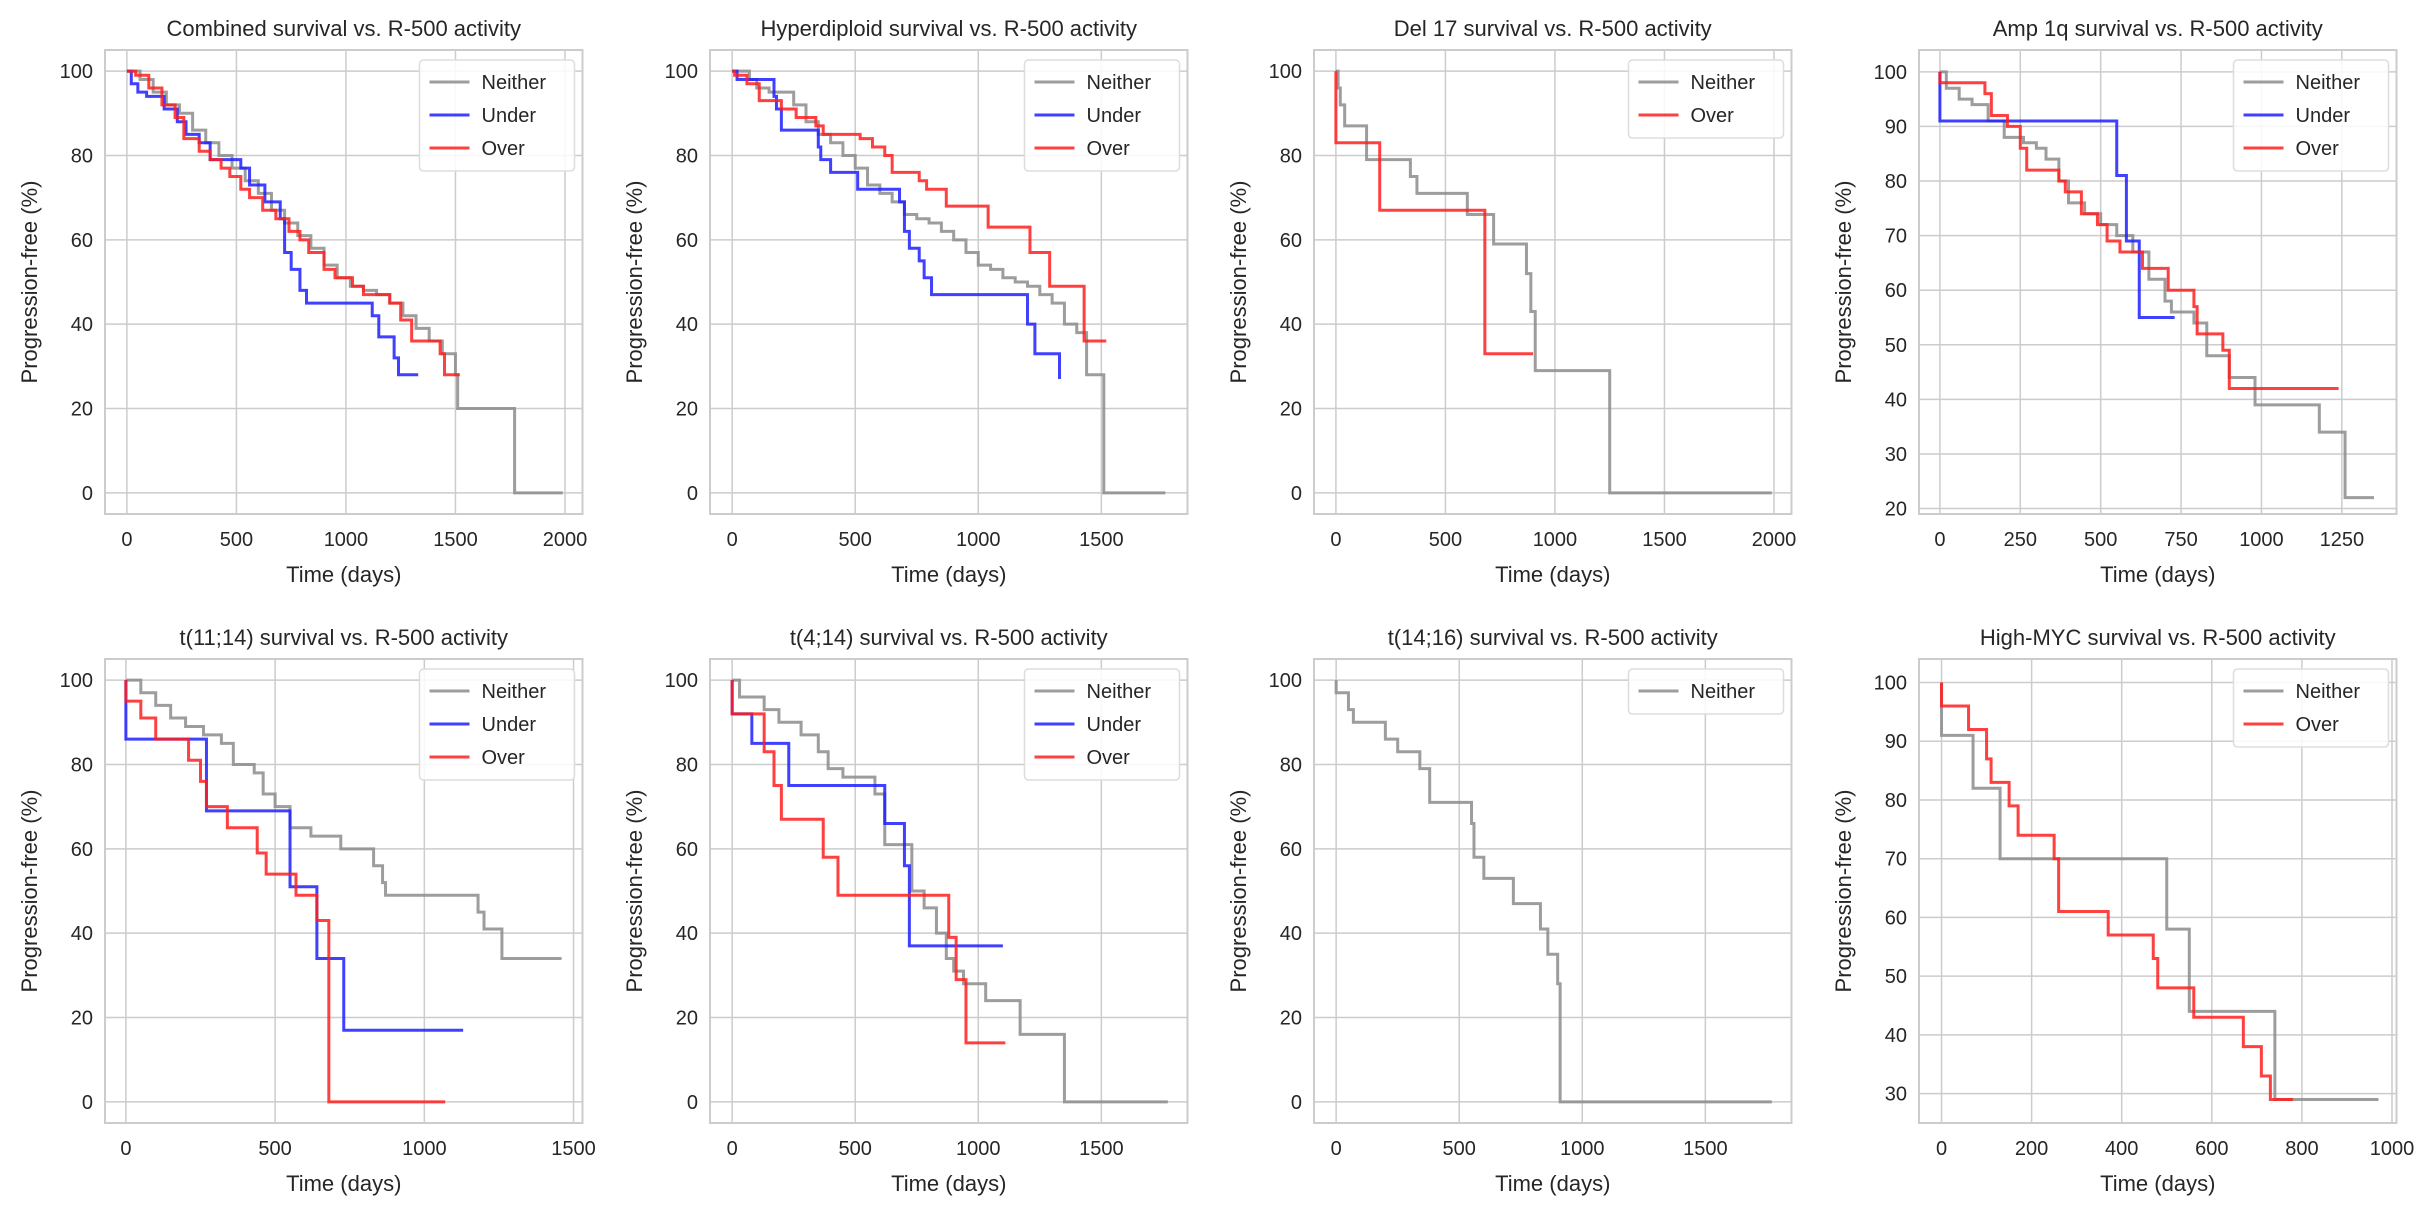 The width and height of the screenshot is (2418, 1218). Describe the element at coordinates (2030, 1149) in the screenshot. I see `x-tick-label: 200` at that location.